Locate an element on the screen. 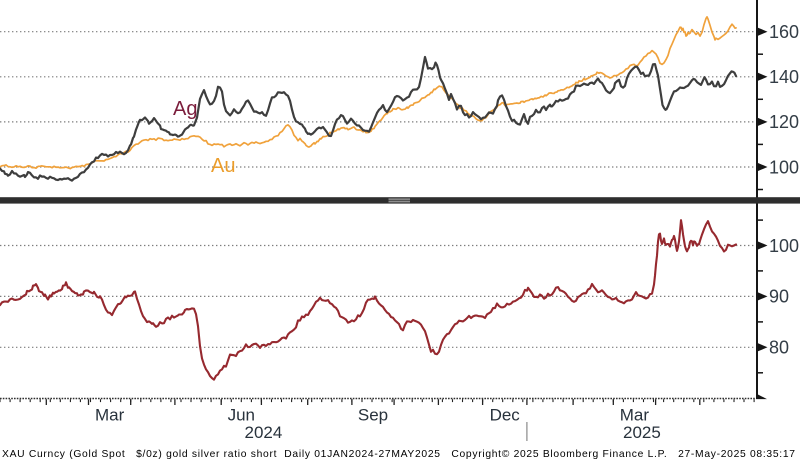 This screenshot has width=800, height=461. svg-text: 80 is located at coordinates (779, 348).